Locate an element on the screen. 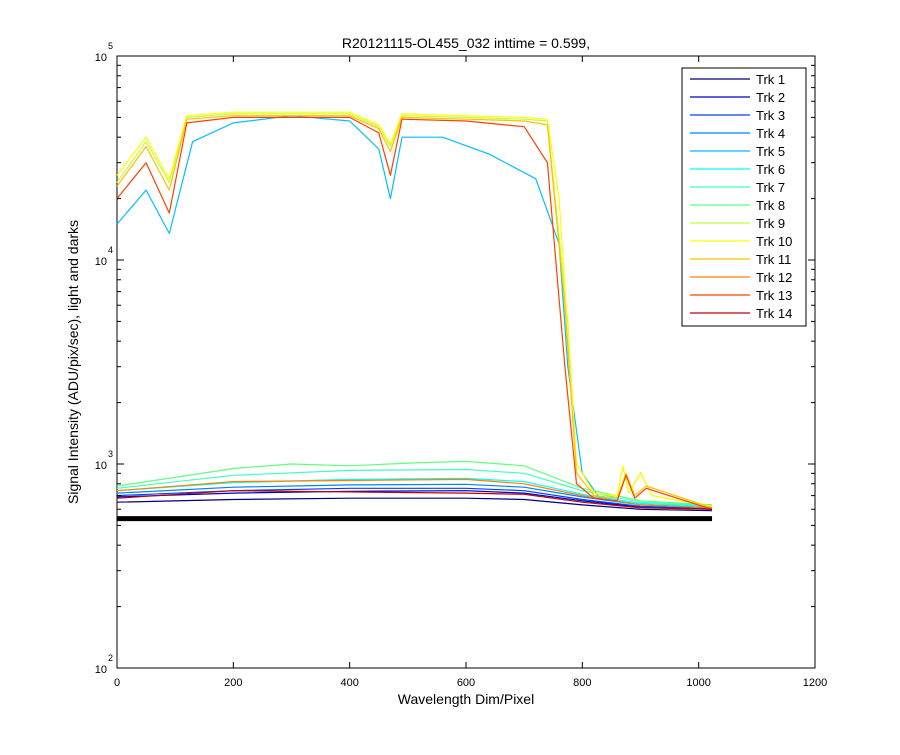 The width and height of the screenshot is (900, 755). x-axis-label: Wavelength Dim/Pixel is located at coordinates (466, 699).